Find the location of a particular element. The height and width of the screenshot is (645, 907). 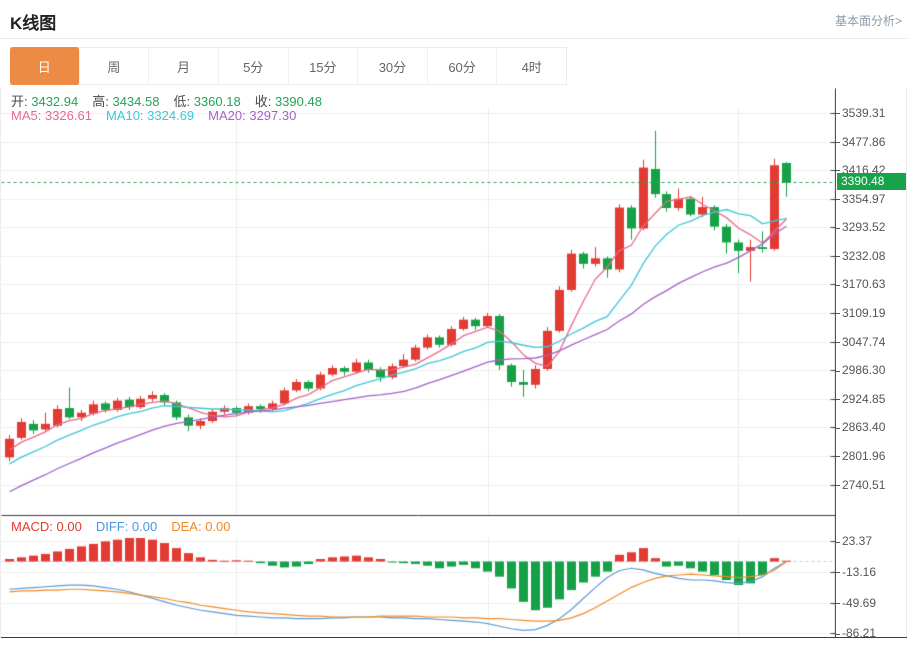

legend-item: MA5: 3326.61 is located at coordinates (51, 115).